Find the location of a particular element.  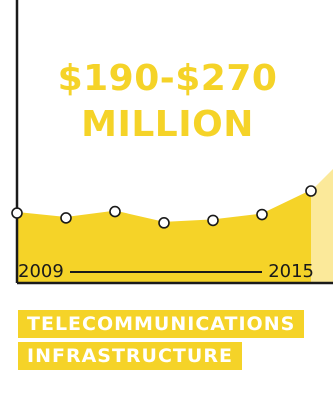

category-label-line-2: INFRASTRUCTURE is located at coordinates (130, 356).